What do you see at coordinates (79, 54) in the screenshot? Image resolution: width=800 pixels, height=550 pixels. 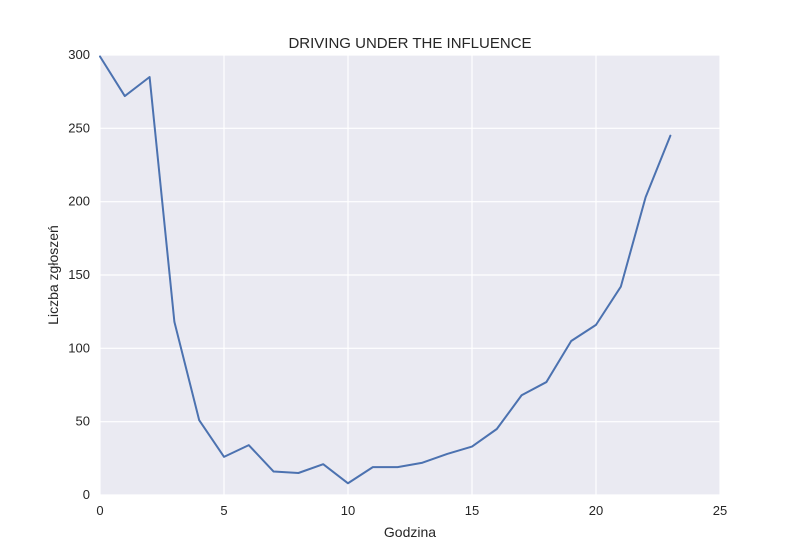 I see `y-tick-label: 300` at bounding box center [79, 54].